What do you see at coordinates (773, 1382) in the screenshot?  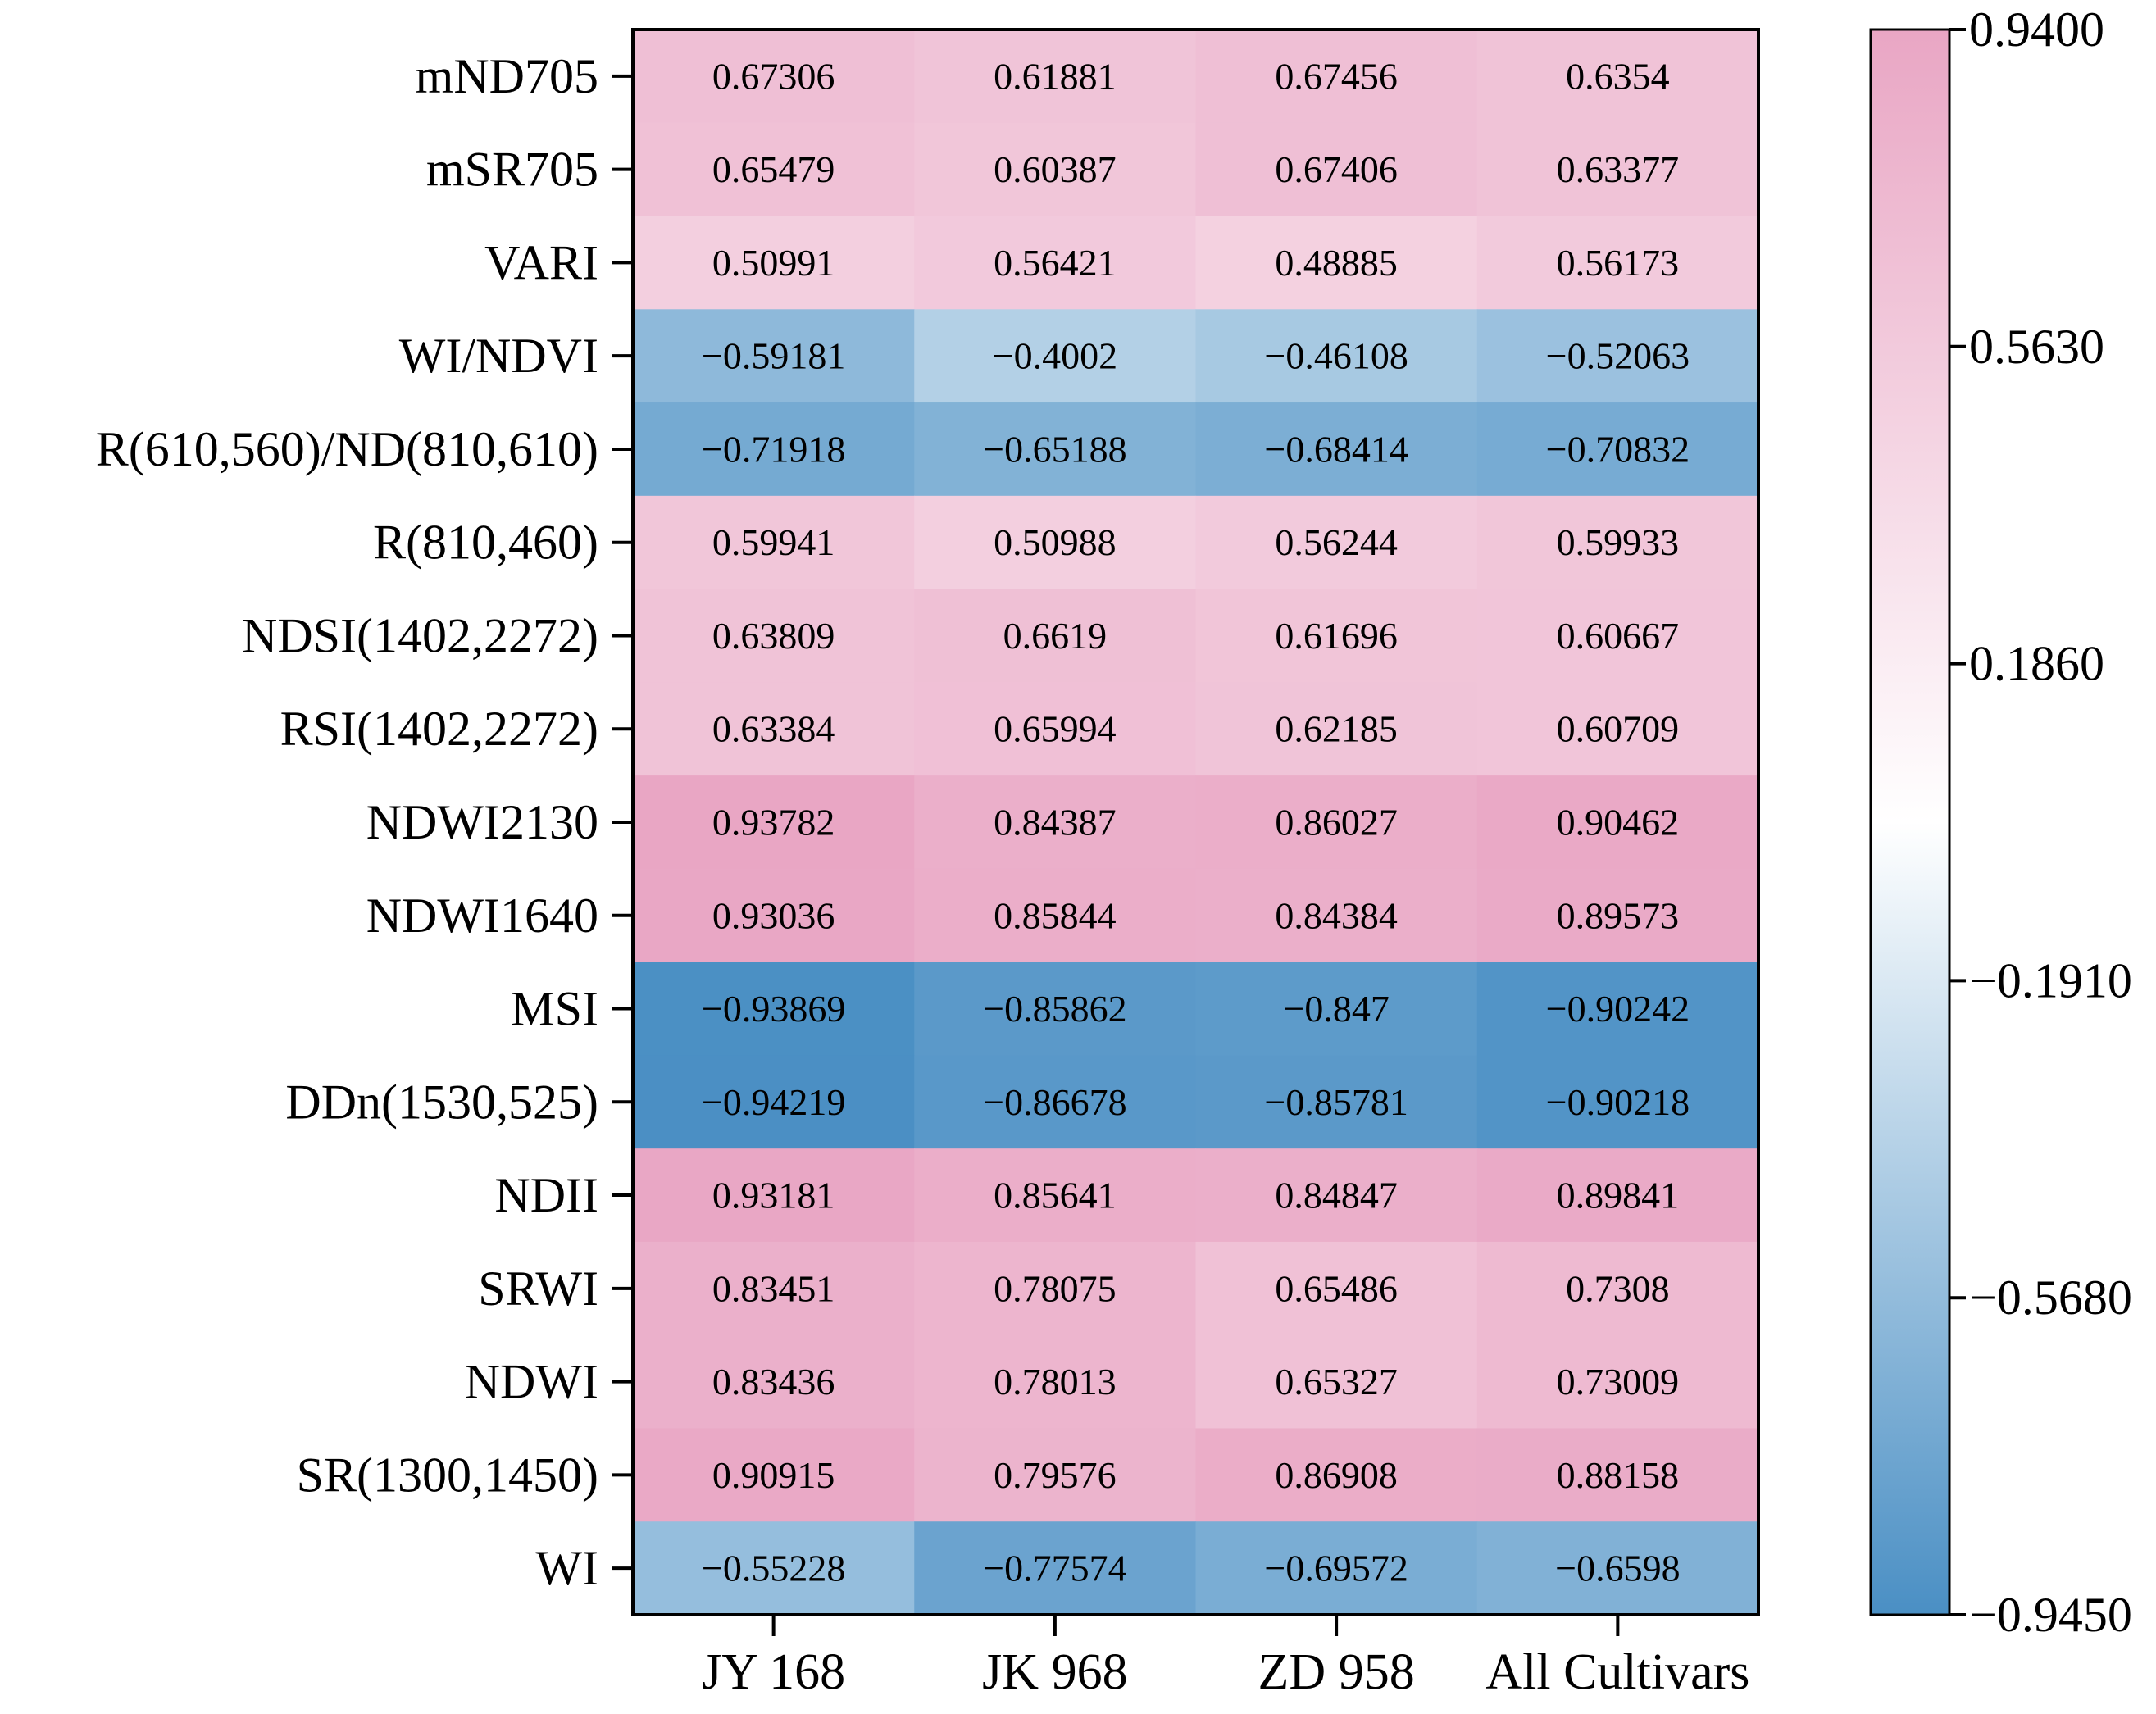 I see `cell-value-label: 0.83436` at bounding box center [773, 1382].